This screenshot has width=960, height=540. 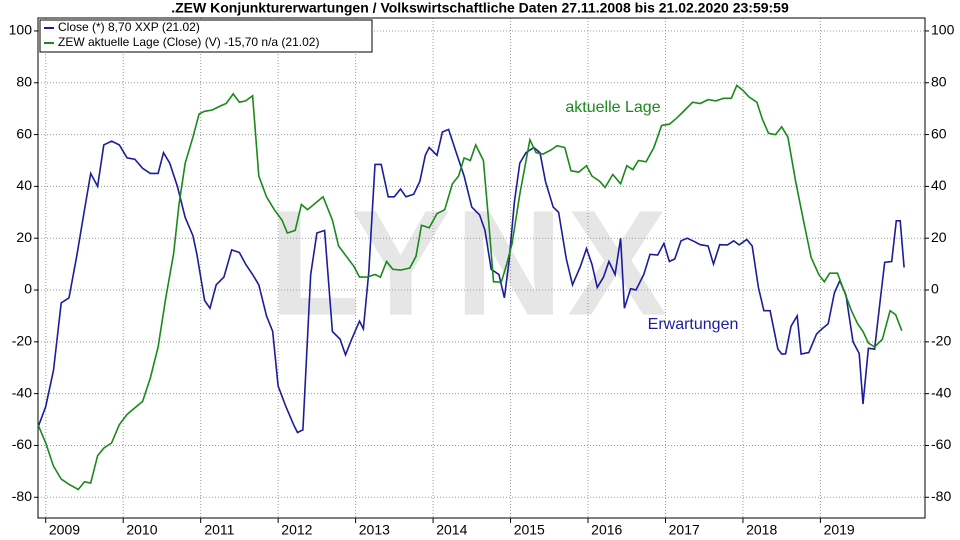 What do you see at coordinates (374, 530) in the screenshot?
I see `x-tick-label: 2013` at bounding box center [374, 530].